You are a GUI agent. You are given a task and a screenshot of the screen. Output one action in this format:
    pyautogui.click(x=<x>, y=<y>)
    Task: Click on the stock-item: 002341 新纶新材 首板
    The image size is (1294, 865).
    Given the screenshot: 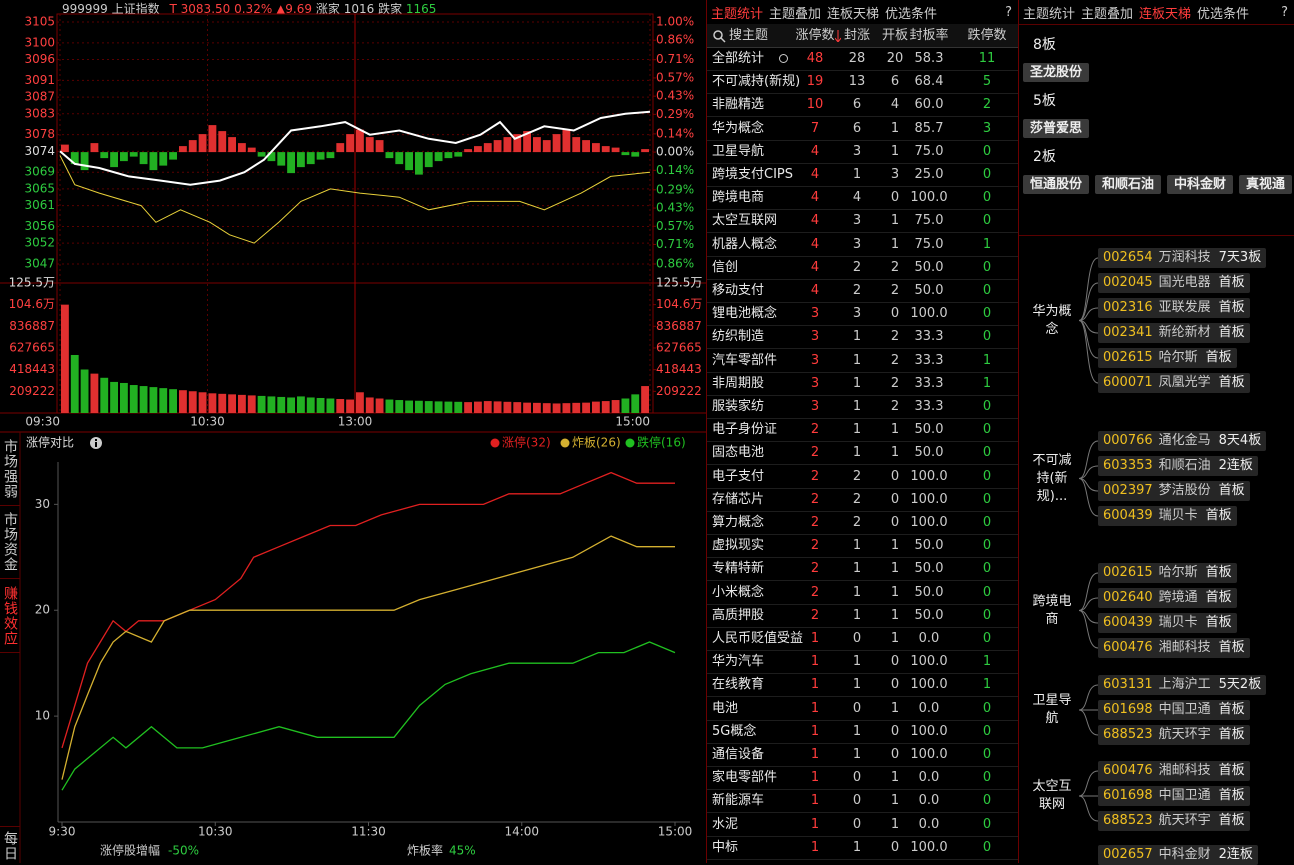 What is the action you would take?
    pyautogui.click(x=1174, y=333)
    